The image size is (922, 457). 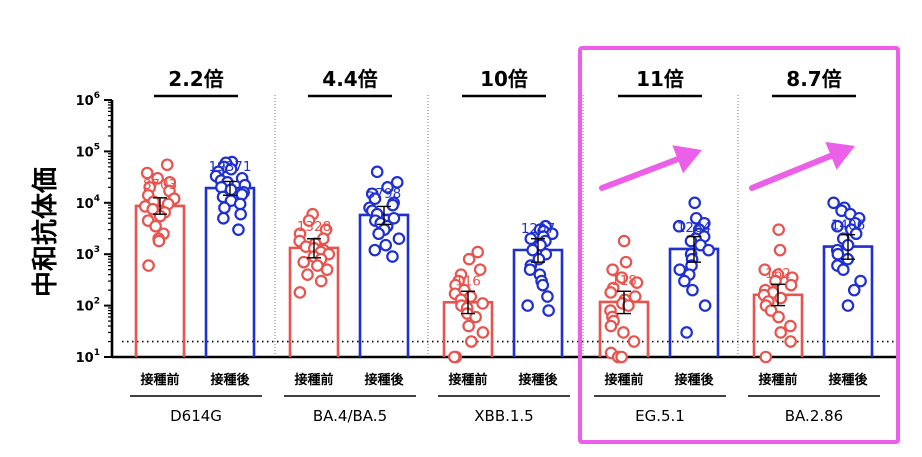 What do you see at coordinates (813, 79) in the screenshot?
I see `fold-change-label: 8.7倍` at bounding box center [813, 79].